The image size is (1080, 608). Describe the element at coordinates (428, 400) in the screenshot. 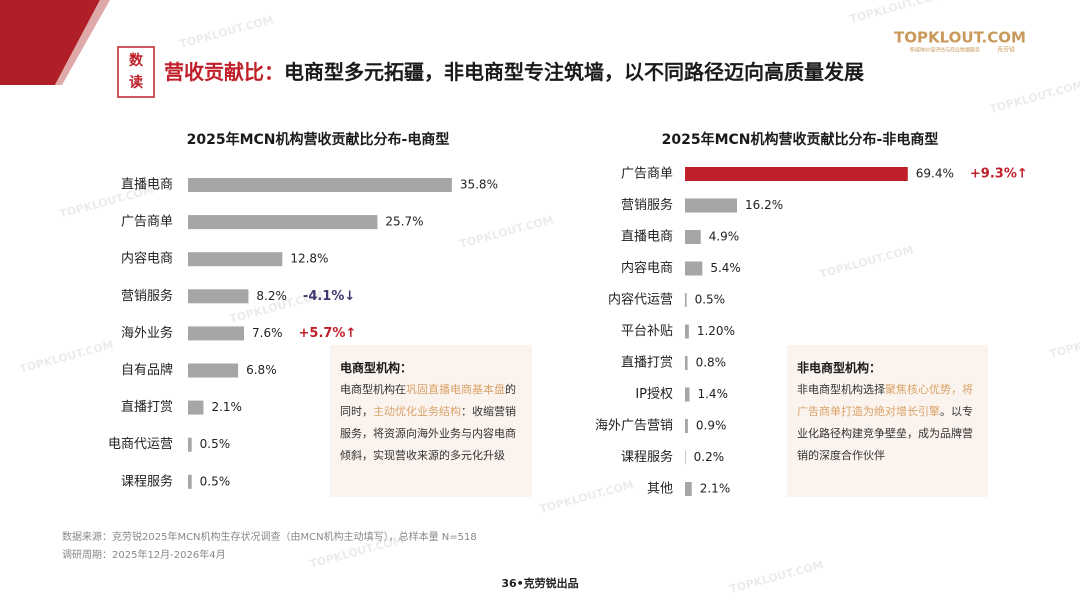

I see `note-text: 的同时，` at that location.